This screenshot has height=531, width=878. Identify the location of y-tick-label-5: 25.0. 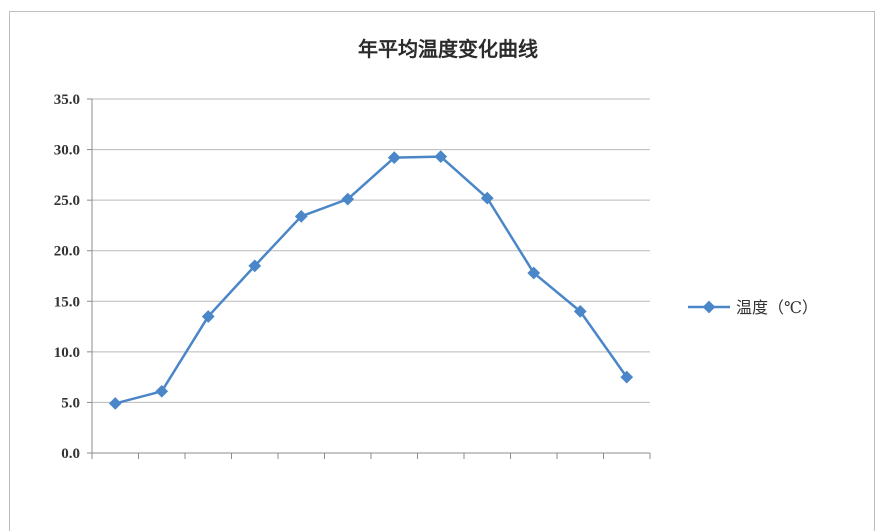
(67, 201).